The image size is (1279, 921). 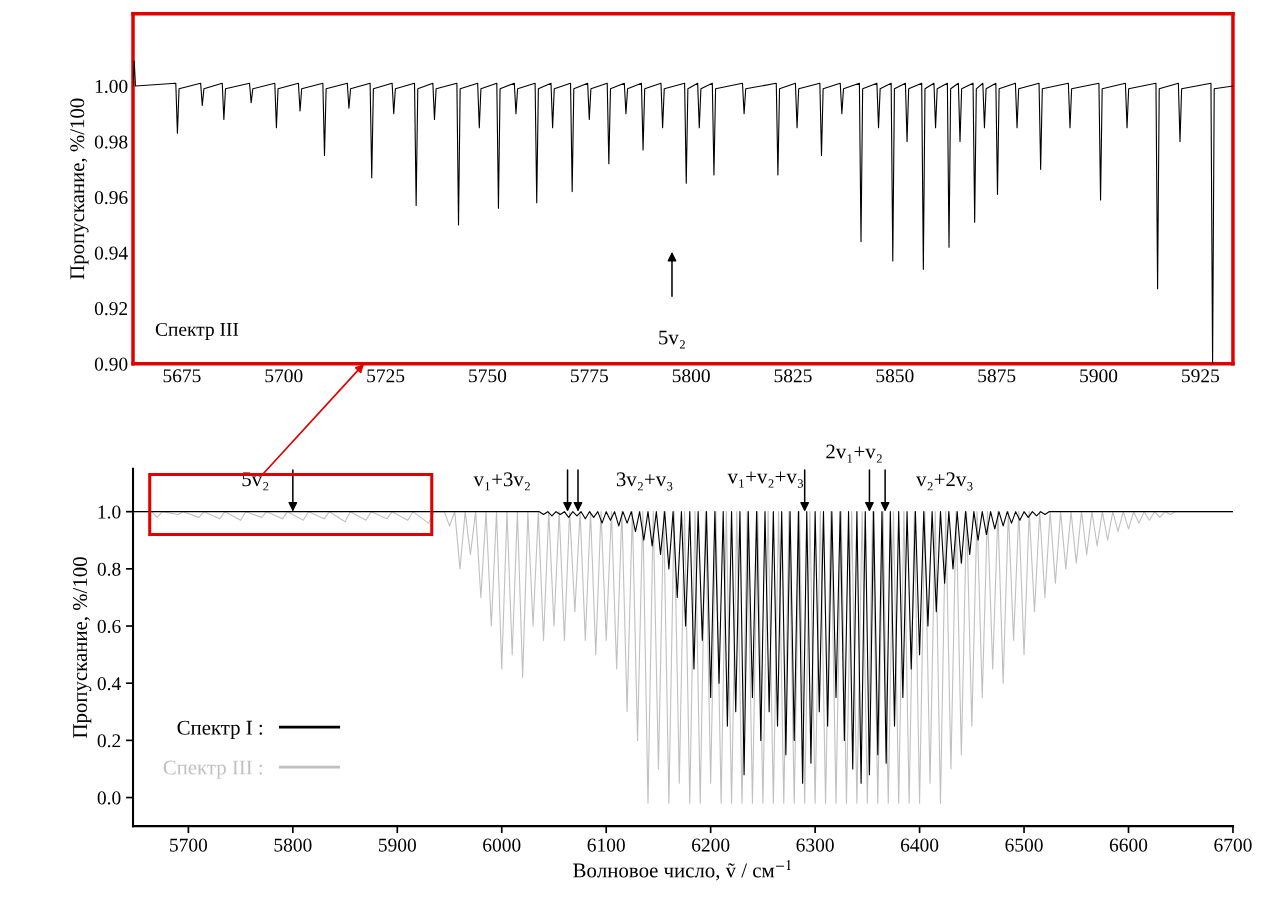 I want to click on x-tick-label: 6400, so click(x=919, y=845).